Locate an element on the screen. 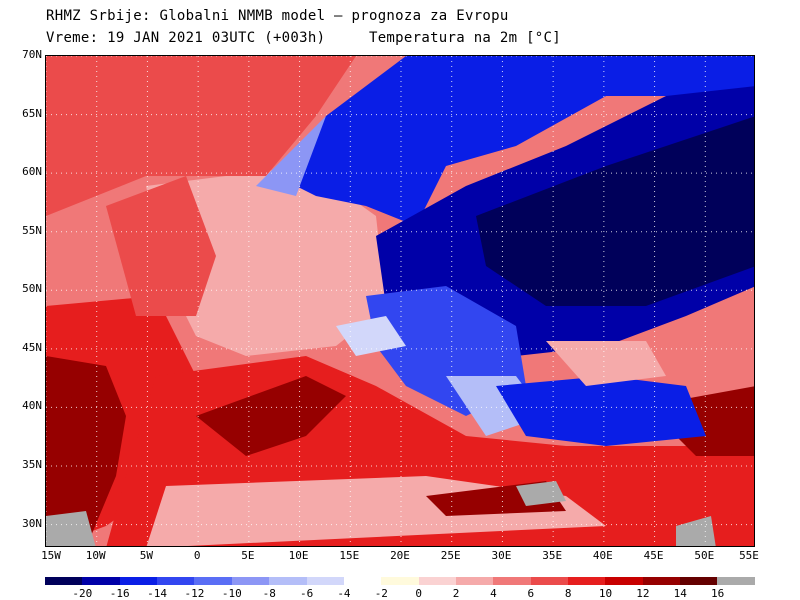 The width and height of the screenshot is (800, 600). lon-tick-label: 5E is located at coordinates (248, 555).